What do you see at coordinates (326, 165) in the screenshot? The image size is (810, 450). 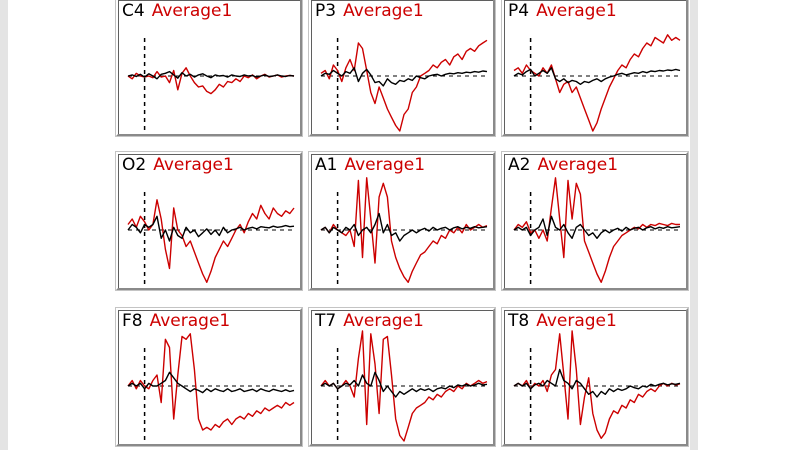 I see `channel-label: A1` at bounding box center [326, 165].